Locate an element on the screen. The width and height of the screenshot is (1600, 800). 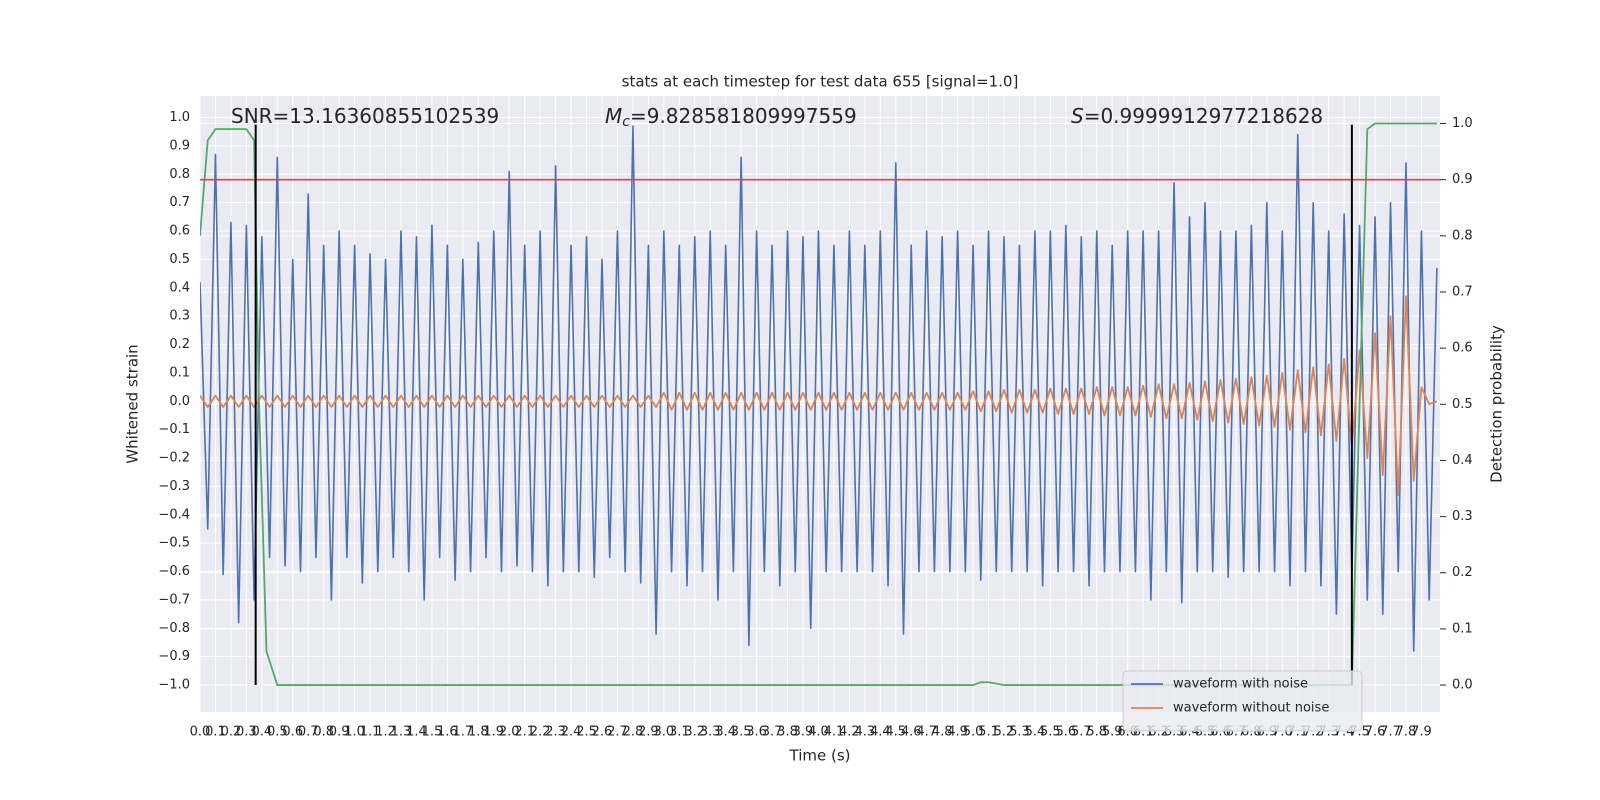
annotation: SNR=13.16360855102539 is located at coordinates (365, 116).